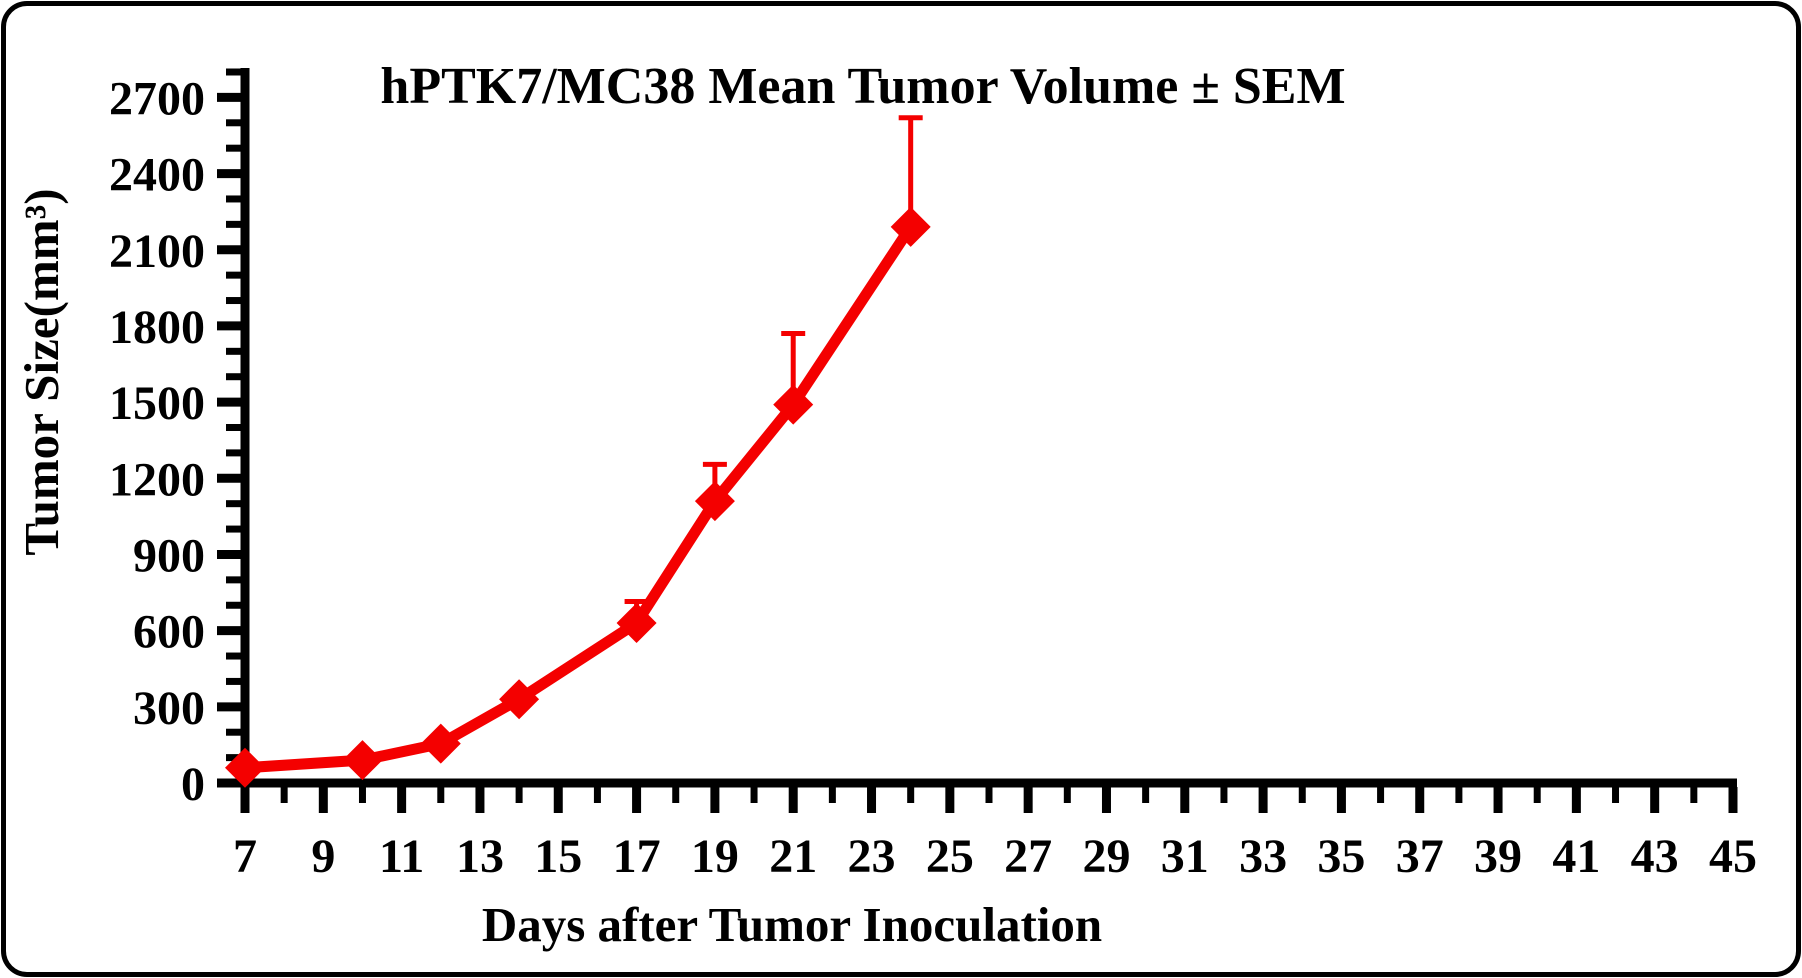  What do you see at coordinates (1420, 856) in the screenshot?
I see `x-tick-label: 37` at bounding box center [1420, 856].